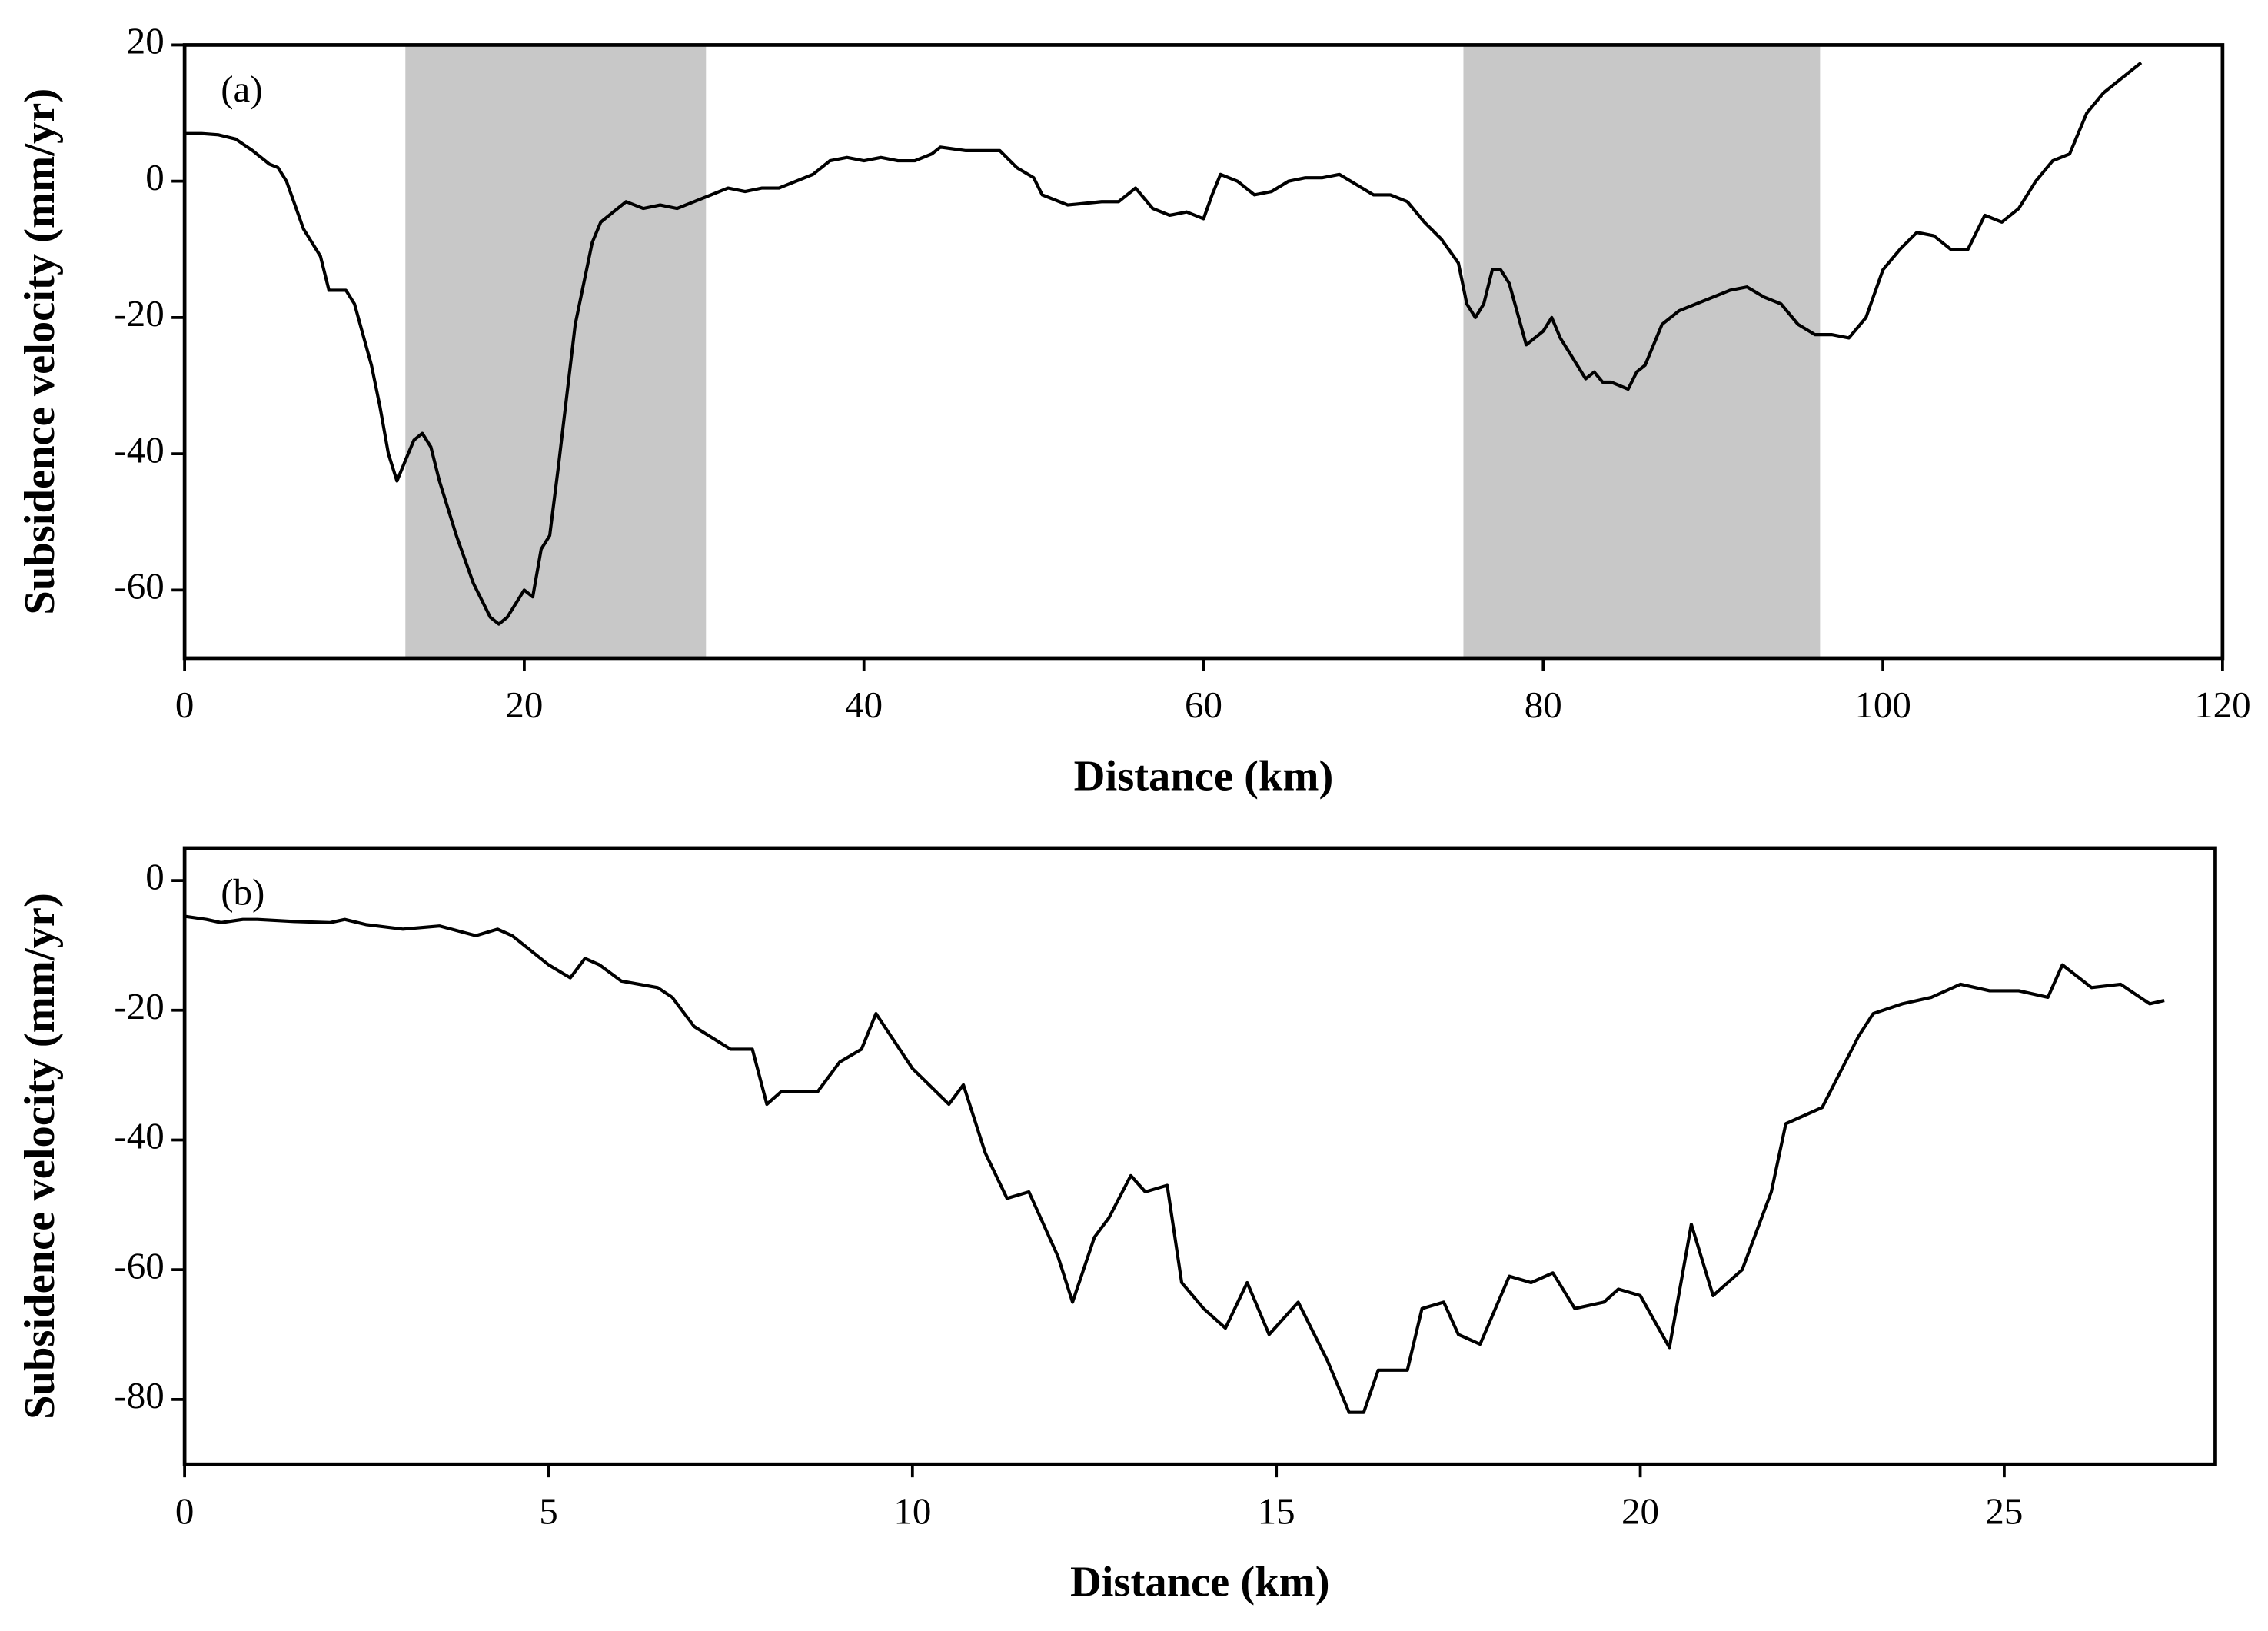 The image size is (2268, 1631). What do you see at coordinates (1543, 705) in the screenshot?
I see `x-tick-label: 80` at bounding box center [1543, 705].